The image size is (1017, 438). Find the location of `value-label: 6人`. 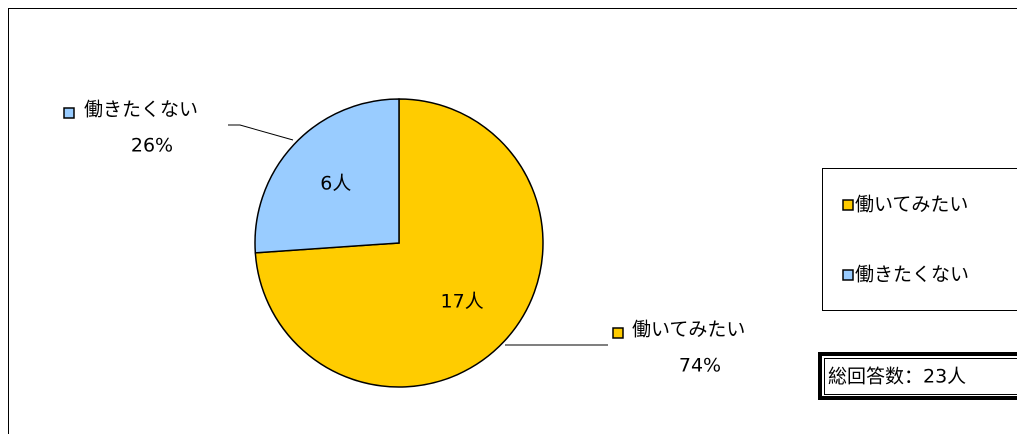

value-label: 6人 is located at coordinates (335, 184).